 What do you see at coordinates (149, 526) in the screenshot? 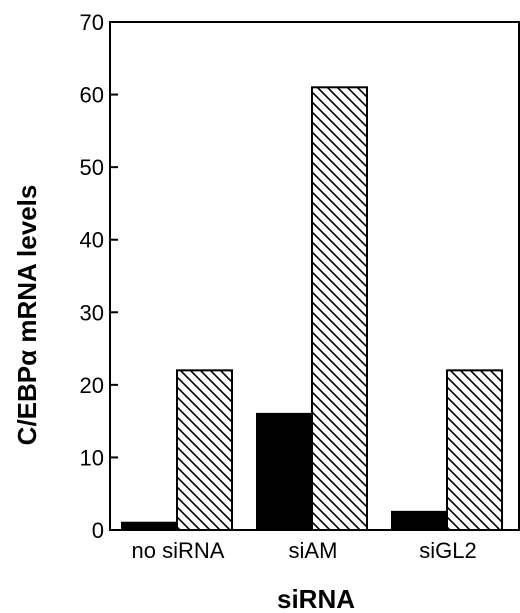
I see `bar-solid-no-sirna` at bounding box center [149, 526].